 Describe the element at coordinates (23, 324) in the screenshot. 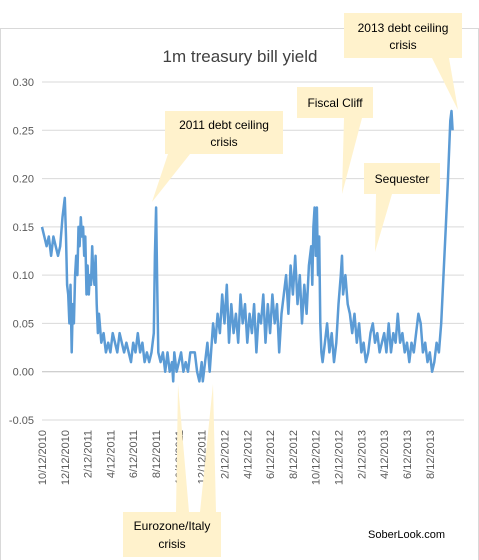

I see `y-tick-label: 0.05` at that location.